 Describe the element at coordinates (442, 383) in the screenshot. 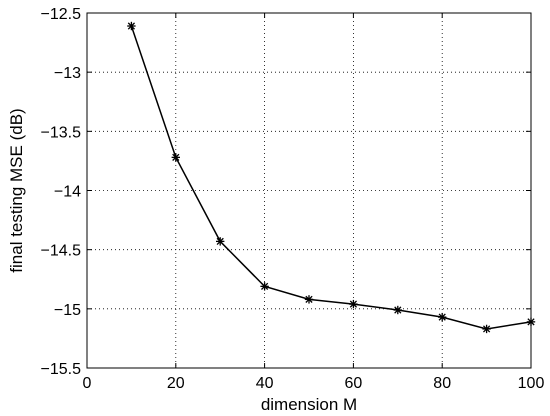

I see `x-tick-label: 80` at that location.